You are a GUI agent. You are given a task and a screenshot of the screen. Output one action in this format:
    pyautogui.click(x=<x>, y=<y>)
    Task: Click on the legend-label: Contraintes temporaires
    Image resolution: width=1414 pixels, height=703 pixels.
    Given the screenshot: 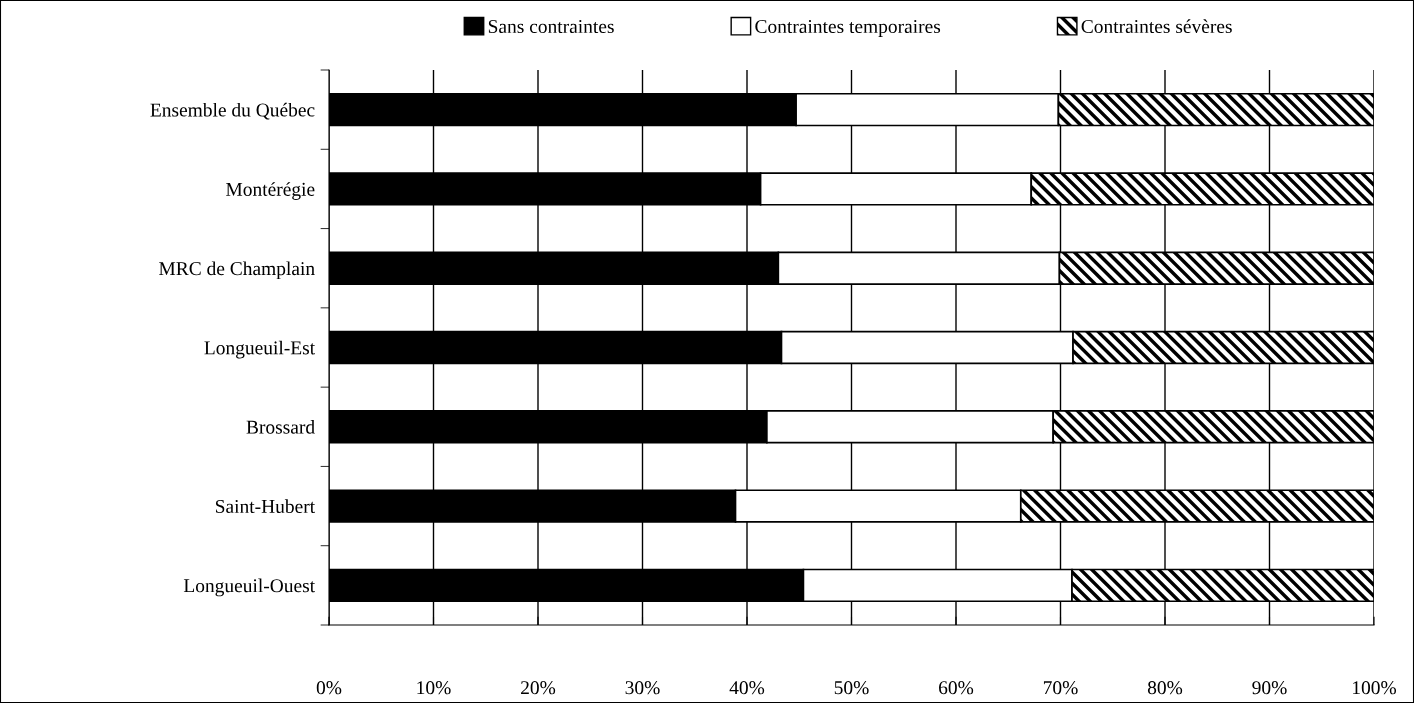 What is the action you would take?
    pyautogui.click(x=848, y=28)
    